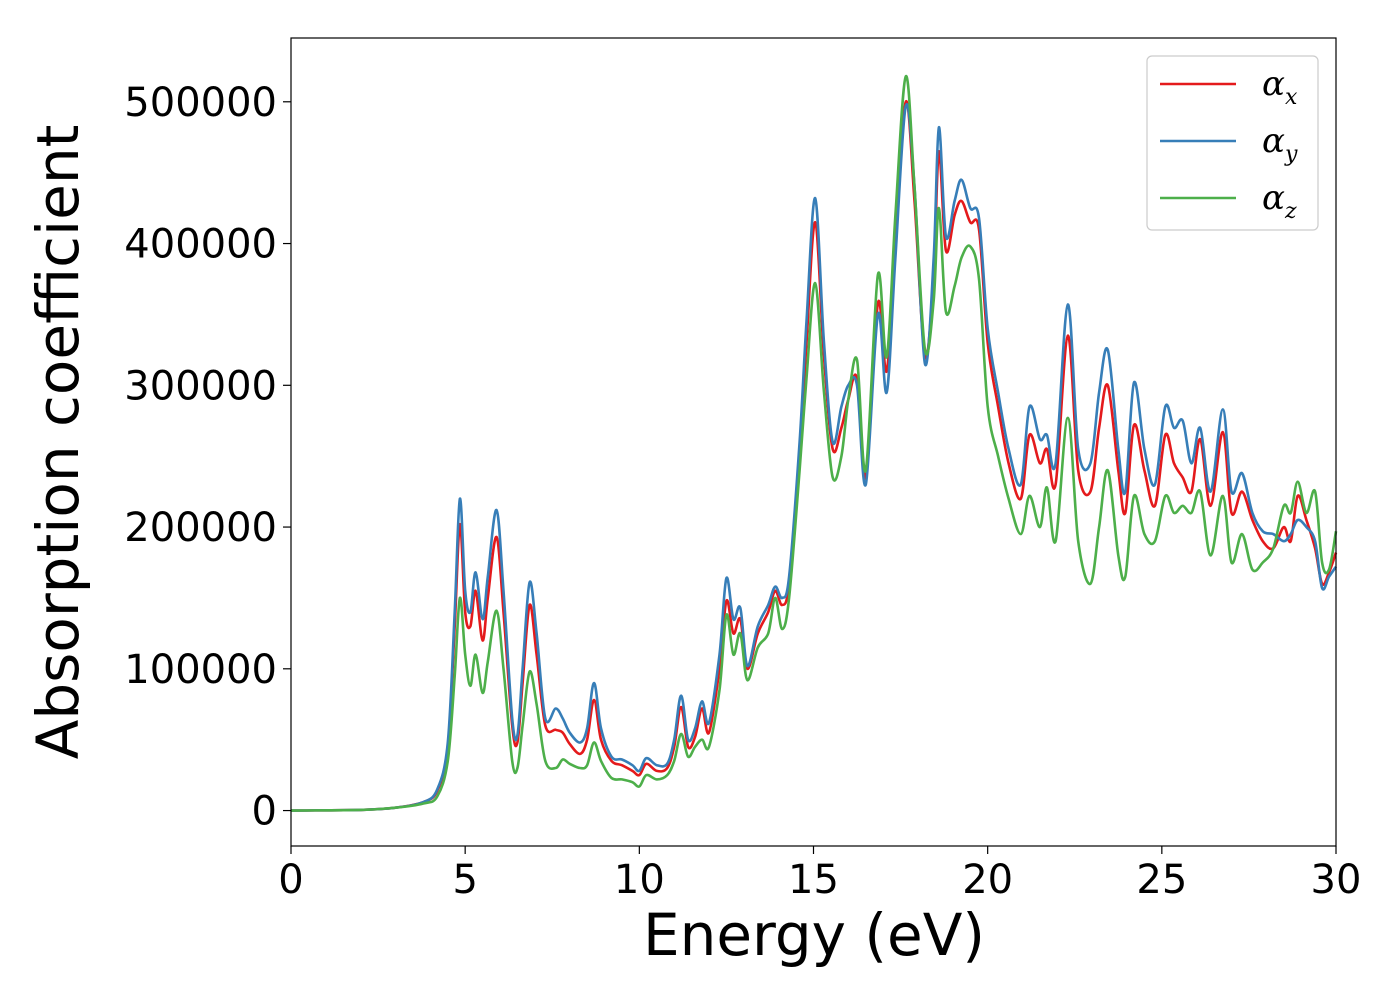  Describe the element at coordinates (813, 880) in the screenshot. I see `x-tick-label: 15` at that location.